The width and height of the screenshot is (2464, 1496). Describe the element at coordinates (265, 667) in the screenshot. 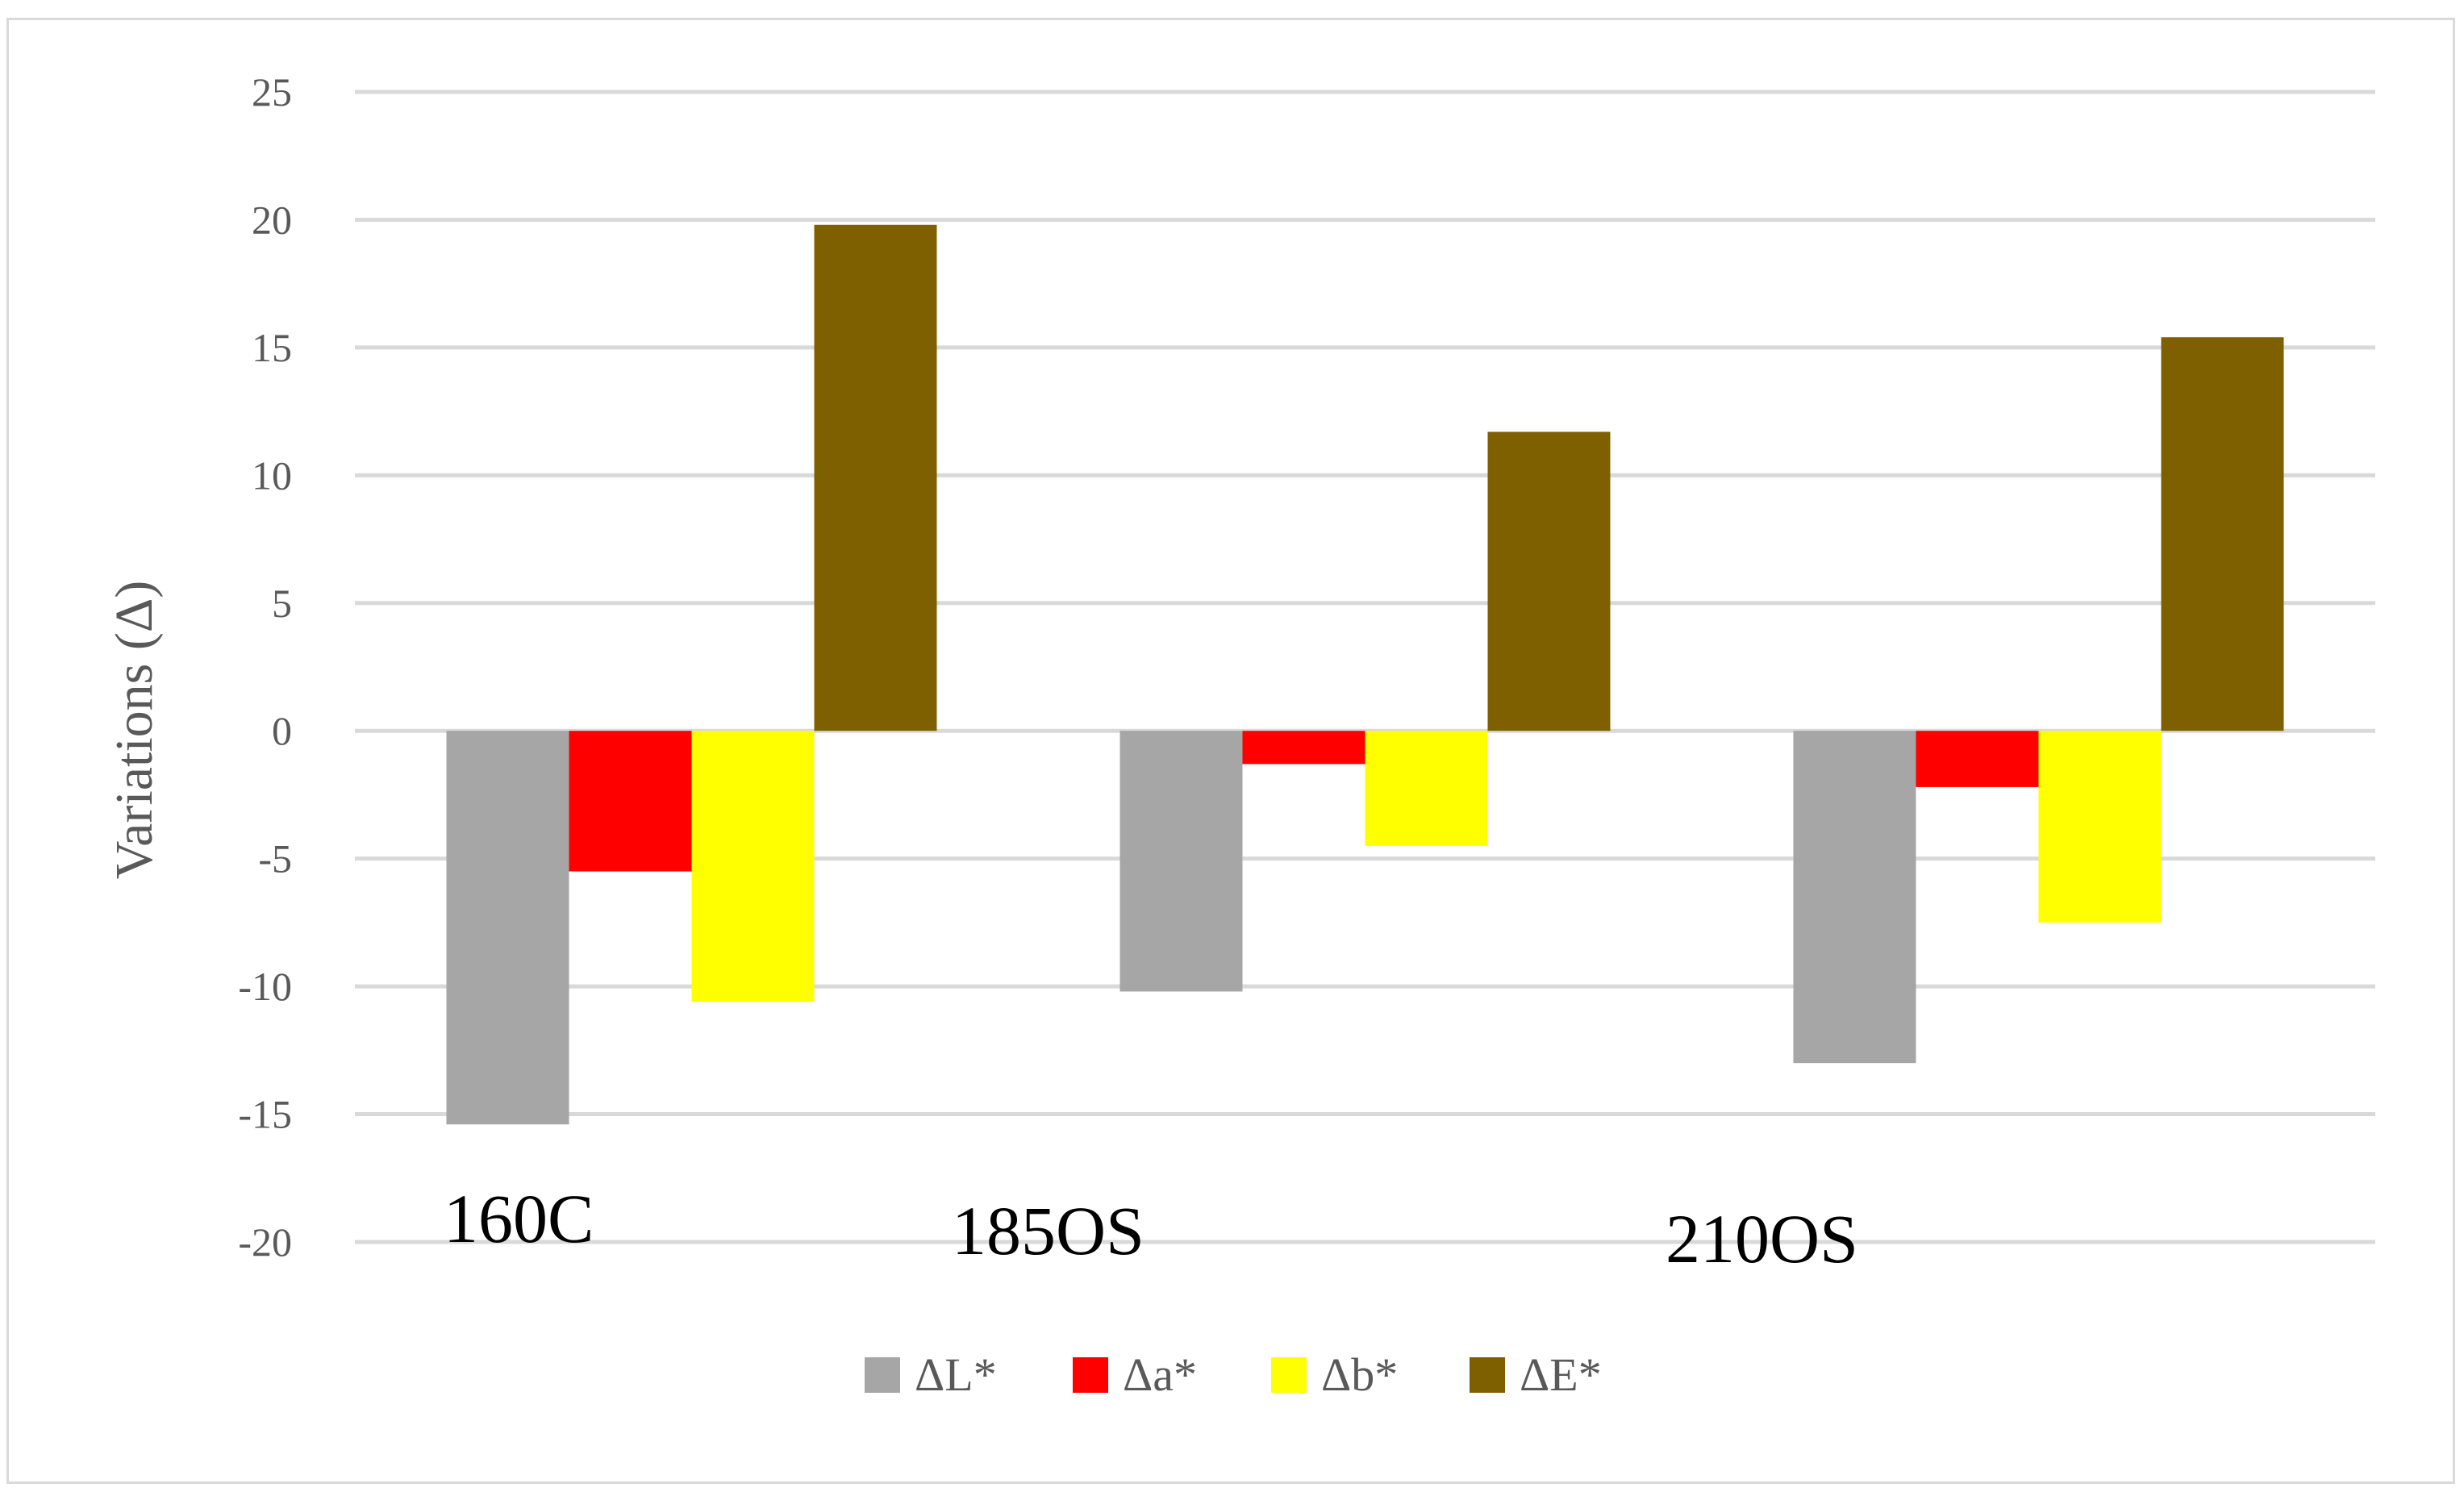

I see `y-axis-ticks: 25 20 15 10 5 0 -5 -10 -15 -20` at that location.